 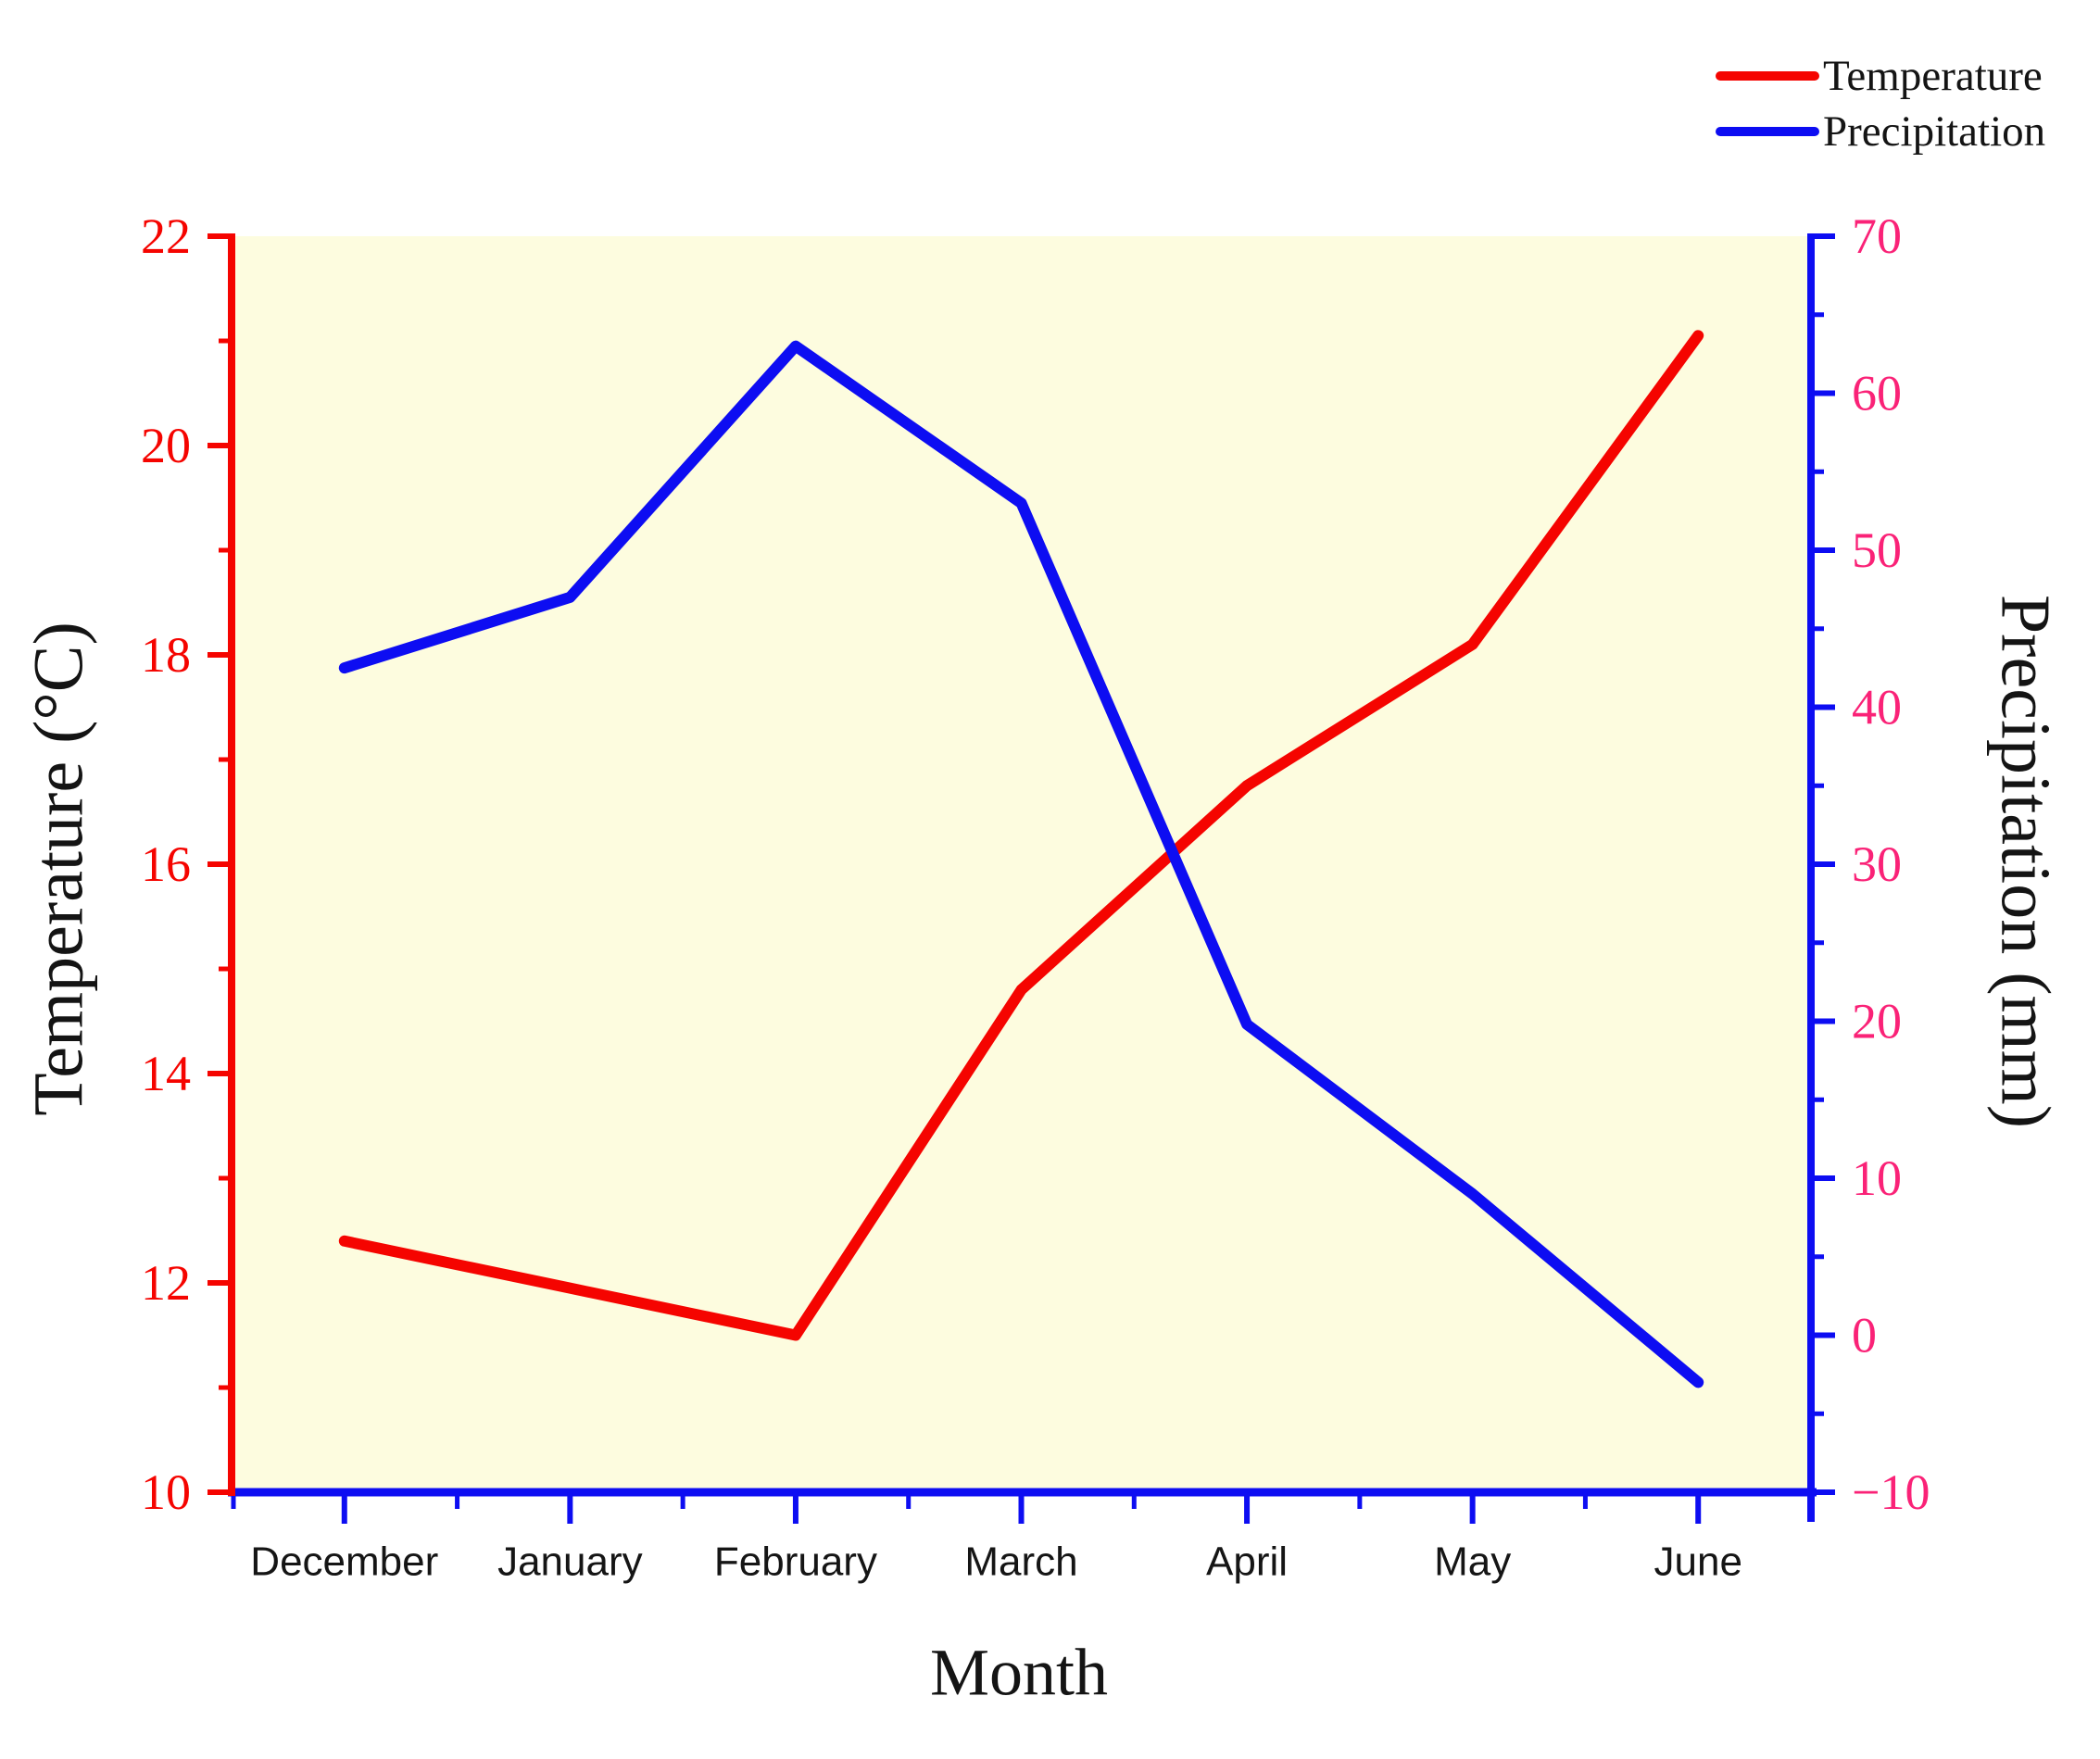 I want to click on left-tick-label: 18, so click(x=166, y=655).